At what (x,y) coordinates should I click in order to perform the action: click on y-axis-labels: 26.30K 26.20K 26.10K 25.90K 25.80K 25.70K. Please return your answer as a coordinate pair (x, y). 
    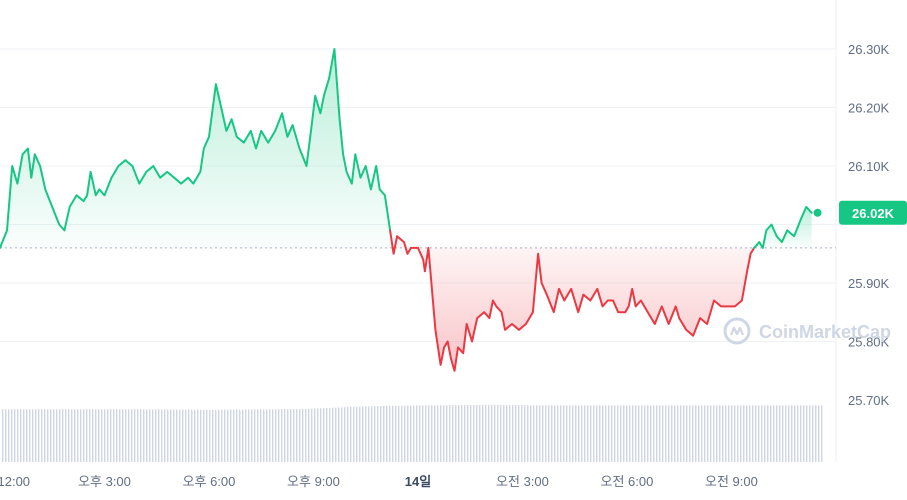
    Looking at the image, I should click on (869, 225).